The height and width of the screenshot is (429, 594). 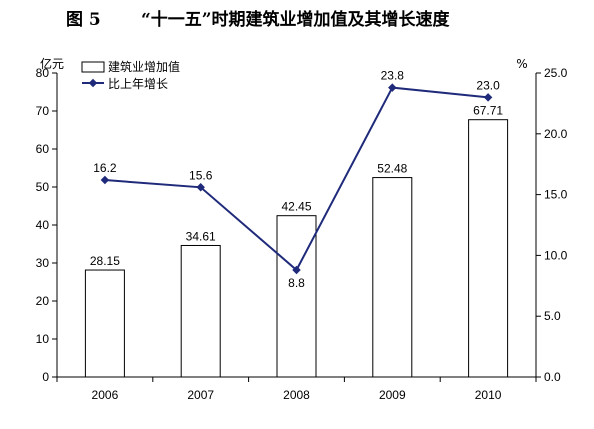 What do you see at coordinates (552, 377) in the screenshot?
I see `right-tick-label: 0.0` at bounding box center [552, 377].